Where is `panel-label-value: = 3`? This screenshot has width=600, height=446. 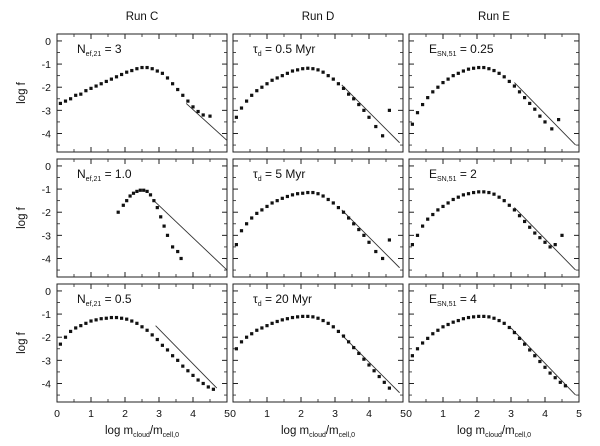
panel-label-value: = 3 is located at coordinates (111, 49).